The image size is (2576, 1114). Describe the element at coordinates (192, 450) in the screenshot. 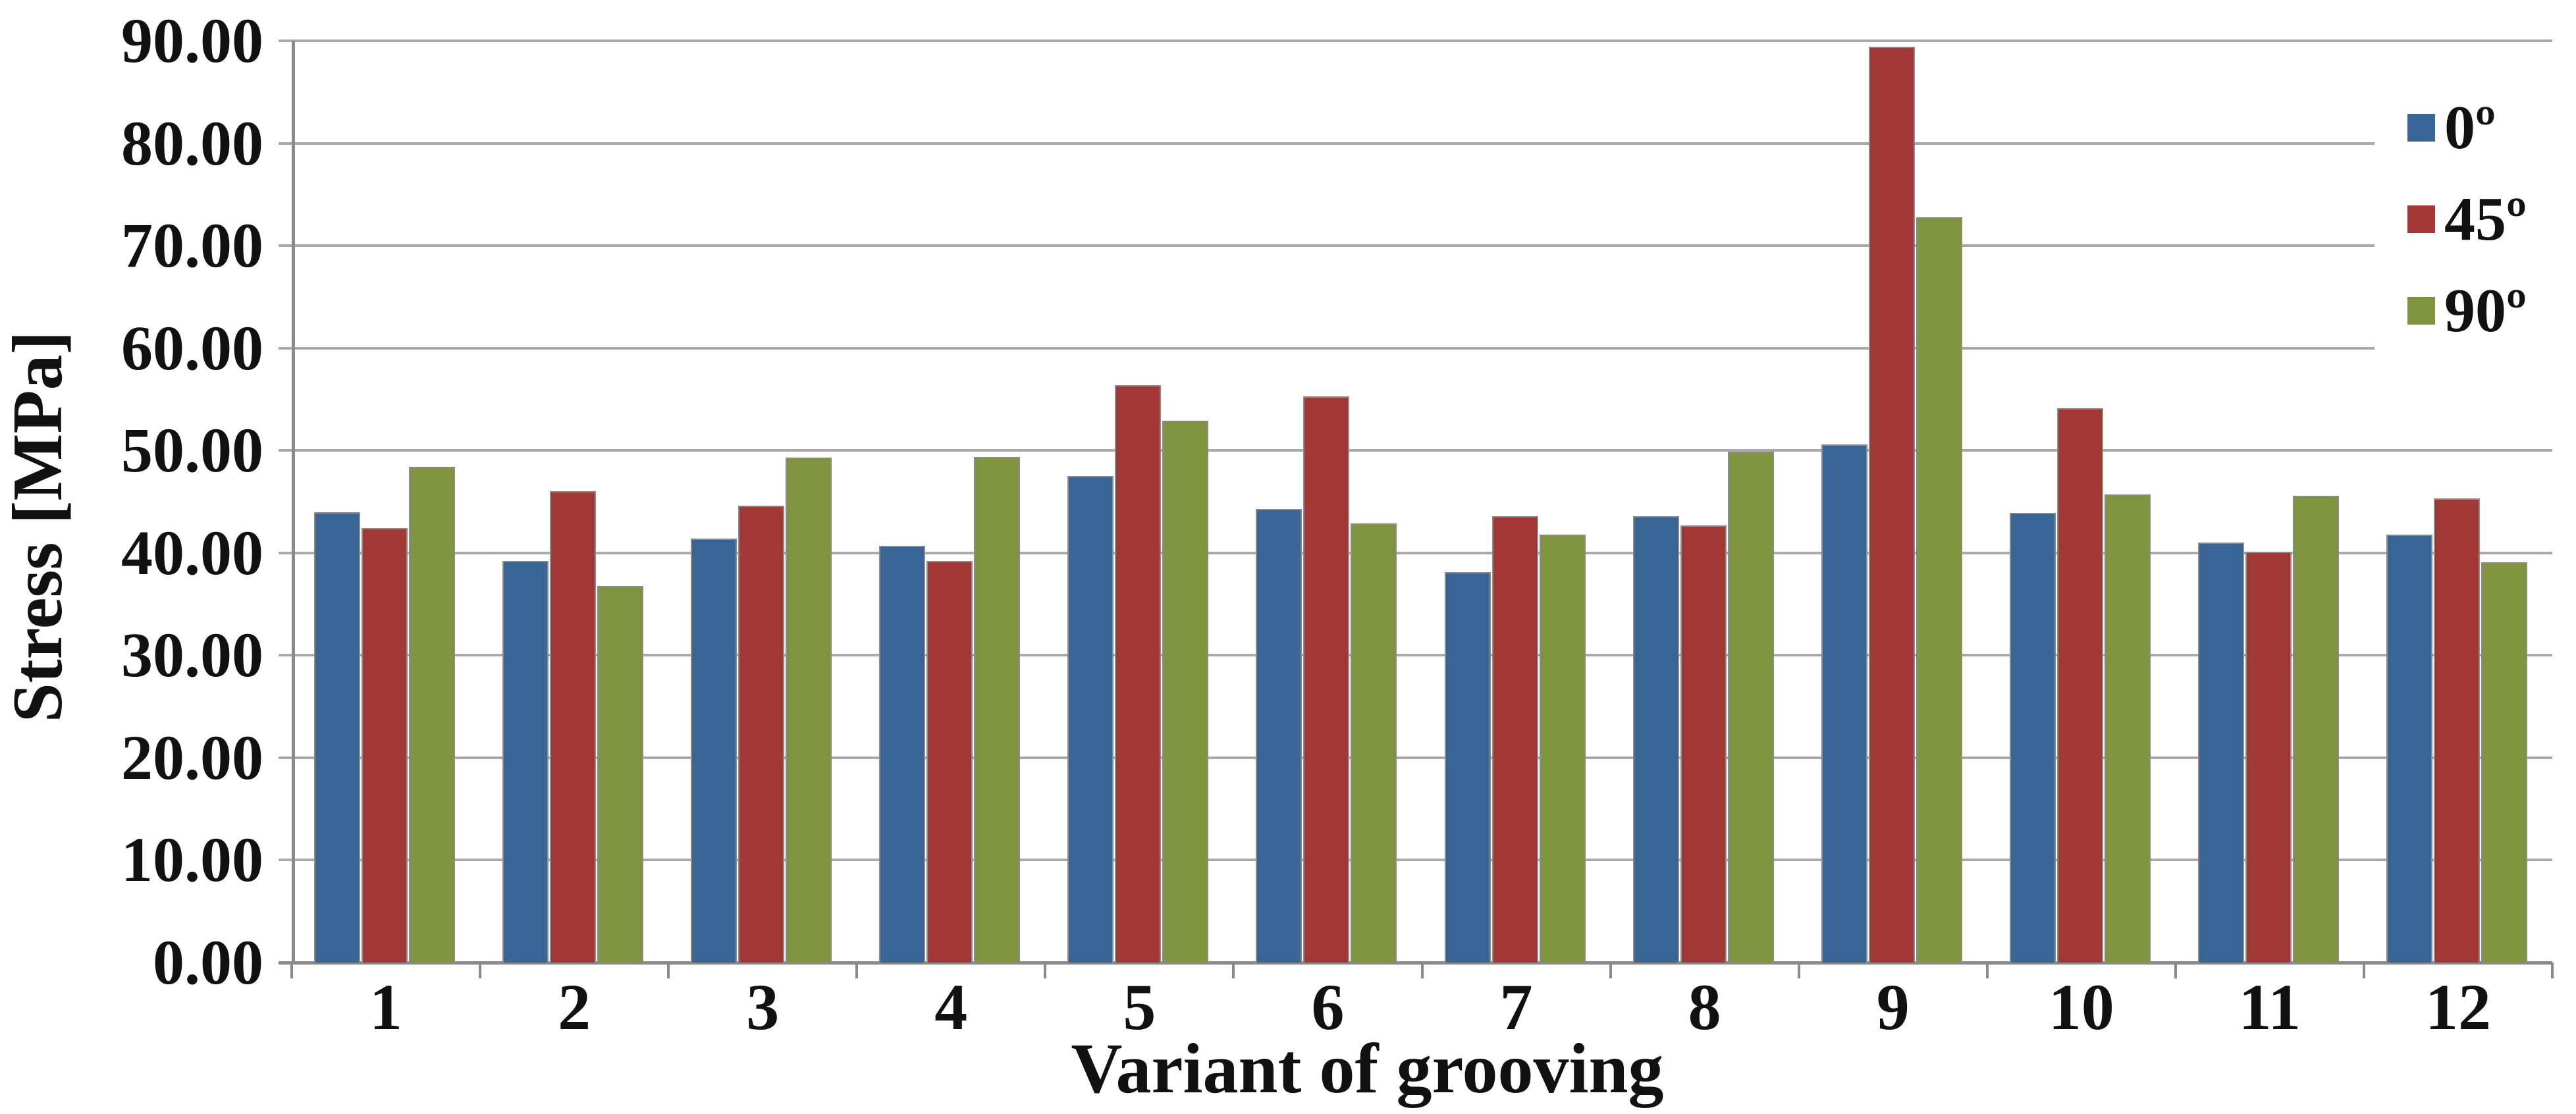

I see `y-tick-label: 50.00` at that location.